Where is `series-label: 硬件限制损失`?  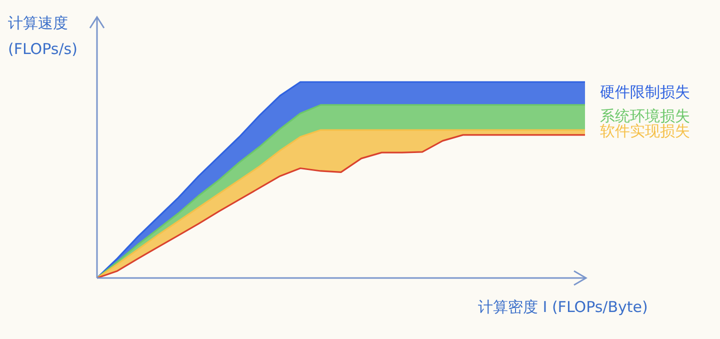 series-label: 硬件限制损失 is located at coordinates (645, 92).